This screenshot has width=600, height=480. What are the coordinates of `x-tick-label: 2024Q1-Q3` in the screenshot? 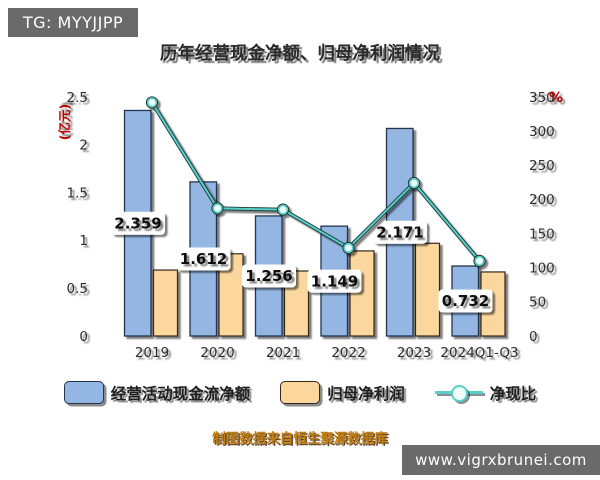 It's located at (479, 353).